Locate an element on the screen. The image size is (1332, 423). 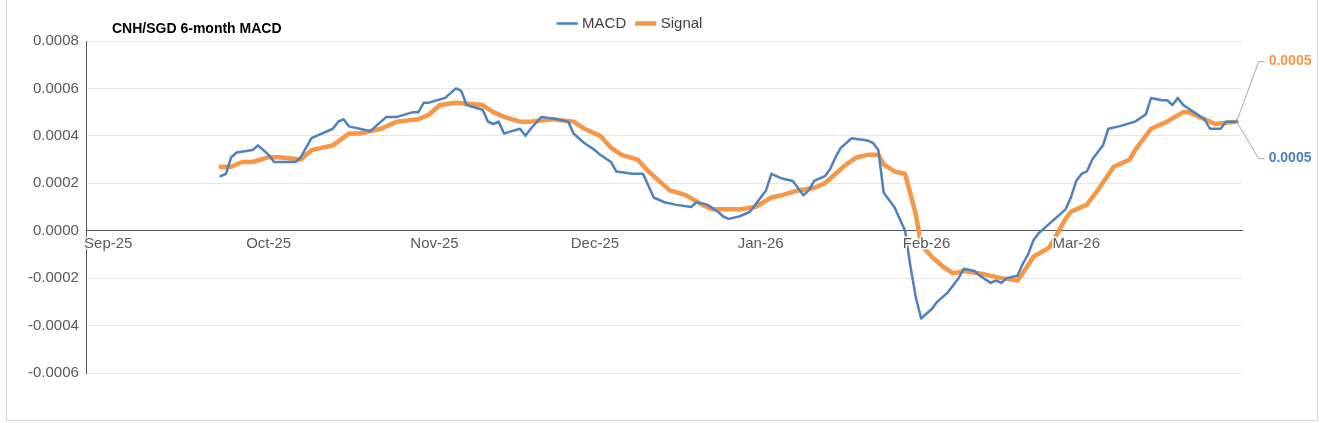
x-tick-label: Dec-25 is located at coordinates (595, 243).